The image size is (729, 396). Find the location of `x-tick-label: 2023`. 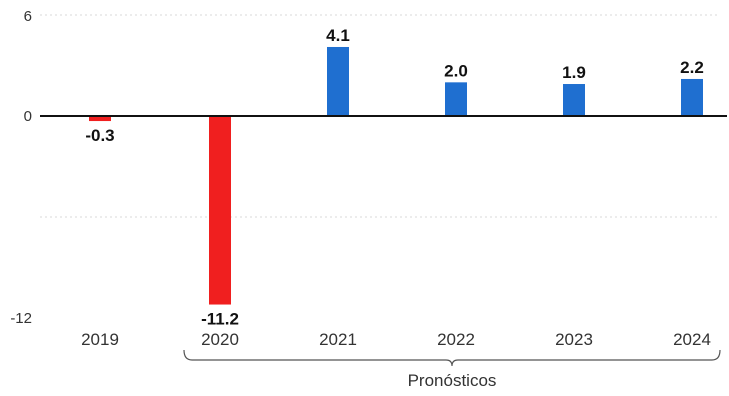

x-tick-label: 2023 is located at coordinates (574, 339).